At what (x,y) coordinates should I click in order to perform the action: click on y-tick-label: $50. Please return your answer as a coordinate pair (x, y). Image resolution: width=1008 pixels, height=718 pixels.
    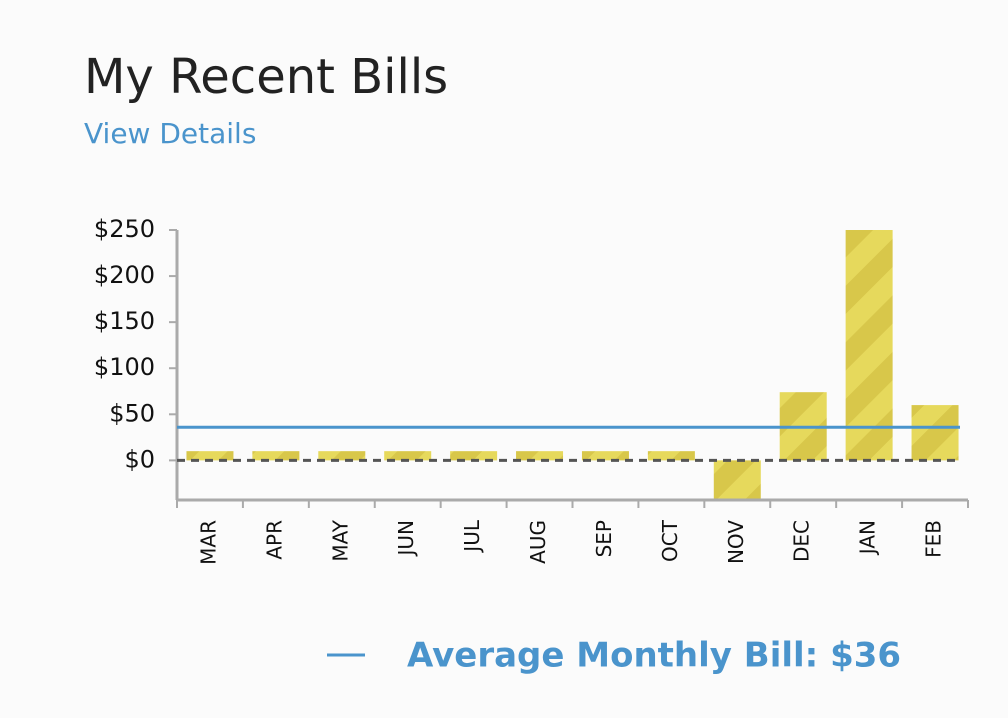
    Looking at the image, I should click on (132, 413).